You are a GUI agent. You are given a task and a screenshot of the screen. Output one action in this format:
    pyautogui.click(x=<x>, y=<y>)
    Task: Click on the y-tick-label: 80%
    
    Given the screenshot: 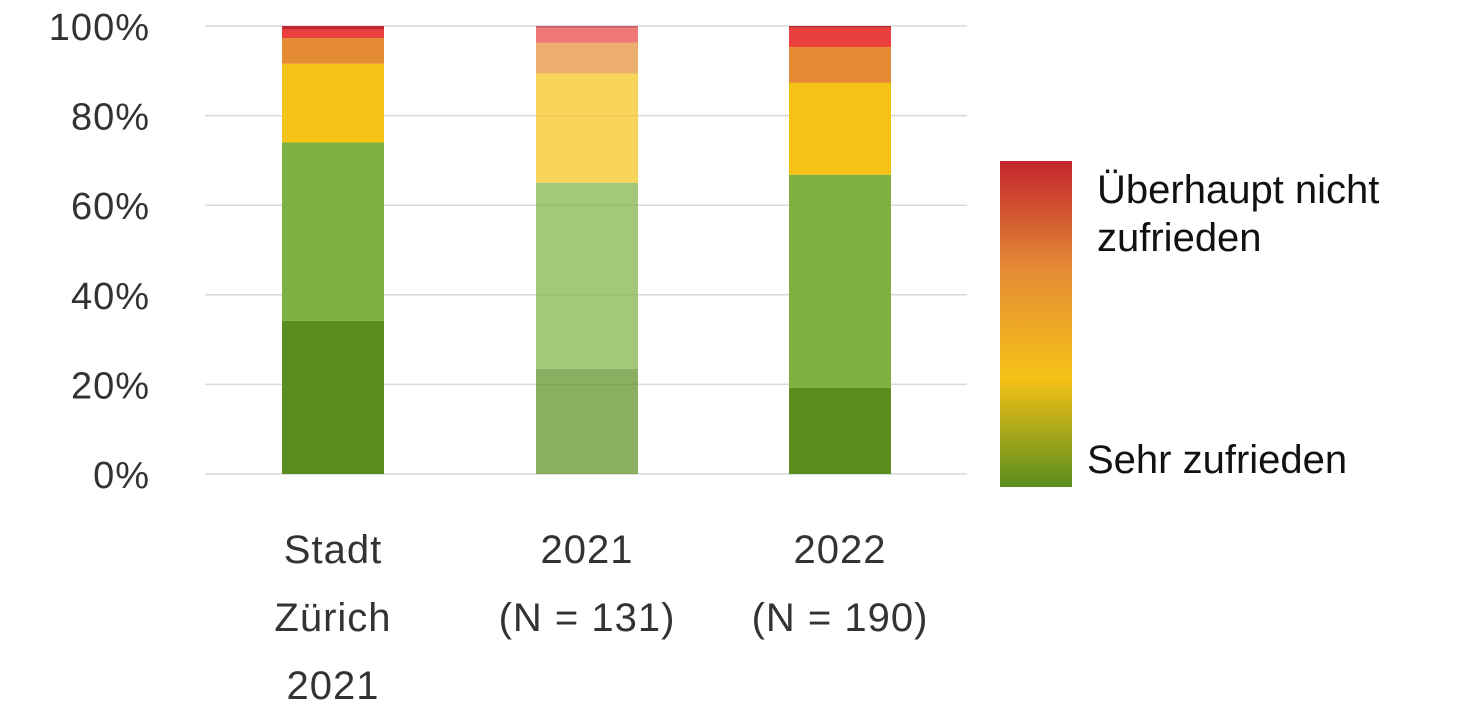 What is the action you would take?
    pyautogui.click(x=110, y=118)
    